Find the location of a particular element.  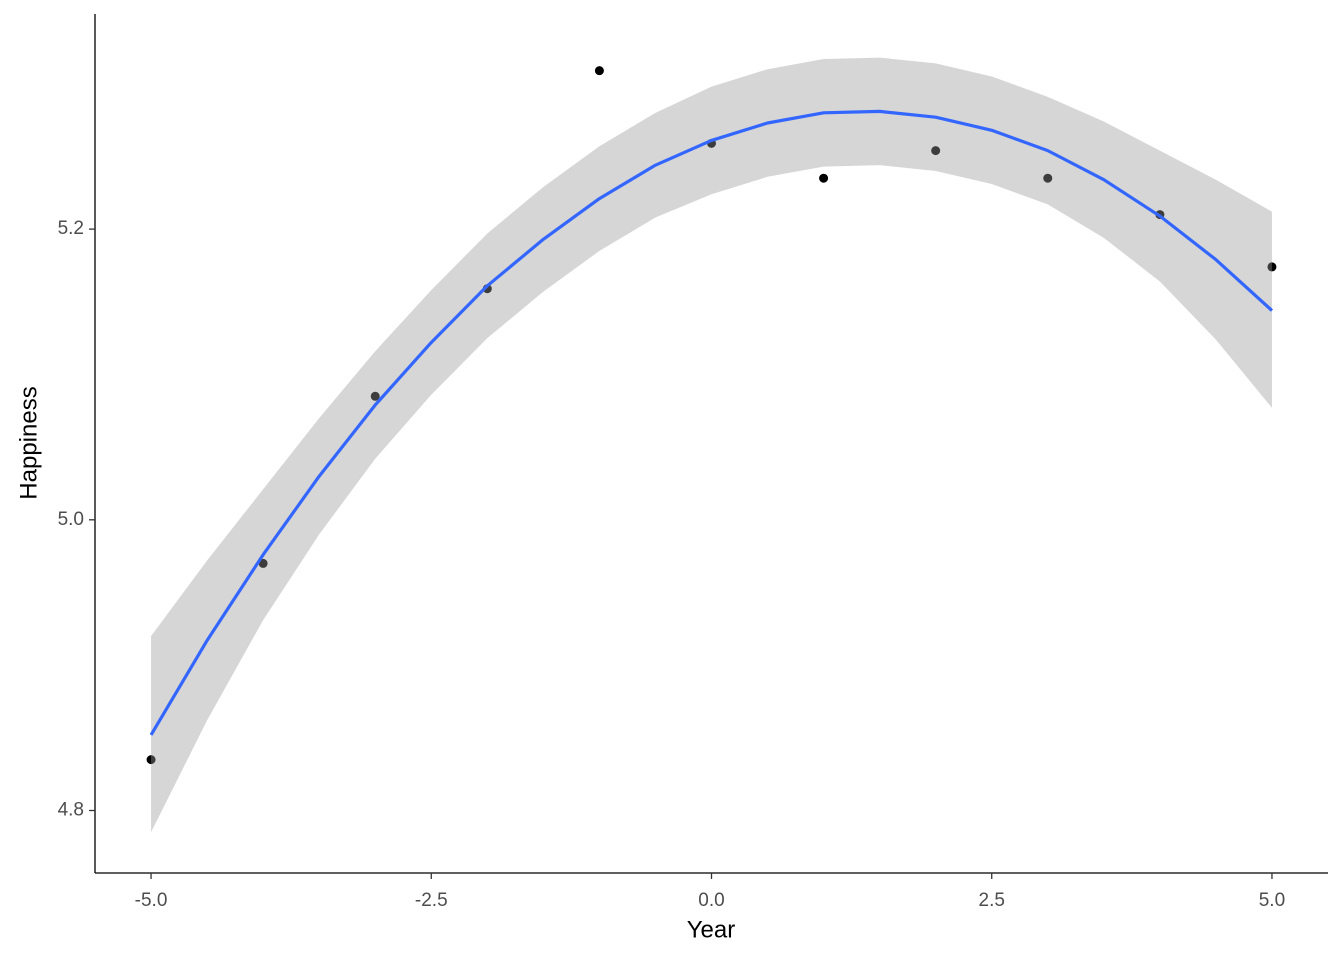

x-tick-label: 5.0 is located at coordinates (1272, 900).